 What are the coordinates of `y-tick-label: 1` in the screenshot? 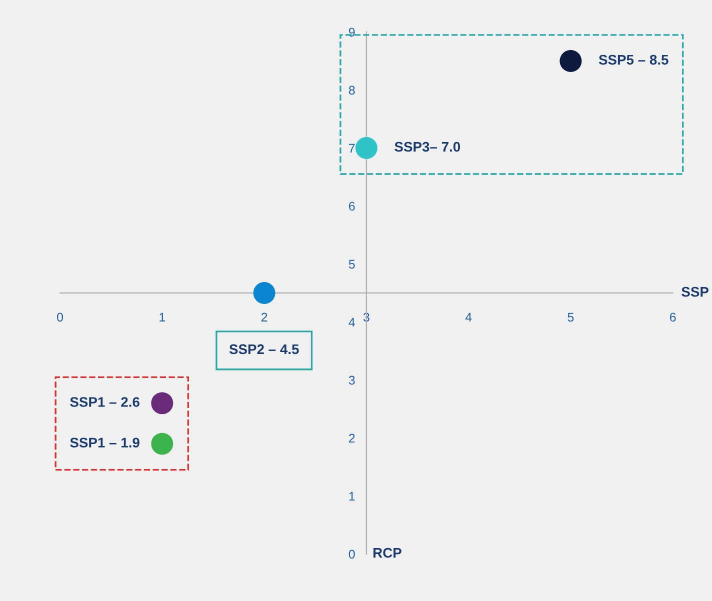 It's located at (352, 496).